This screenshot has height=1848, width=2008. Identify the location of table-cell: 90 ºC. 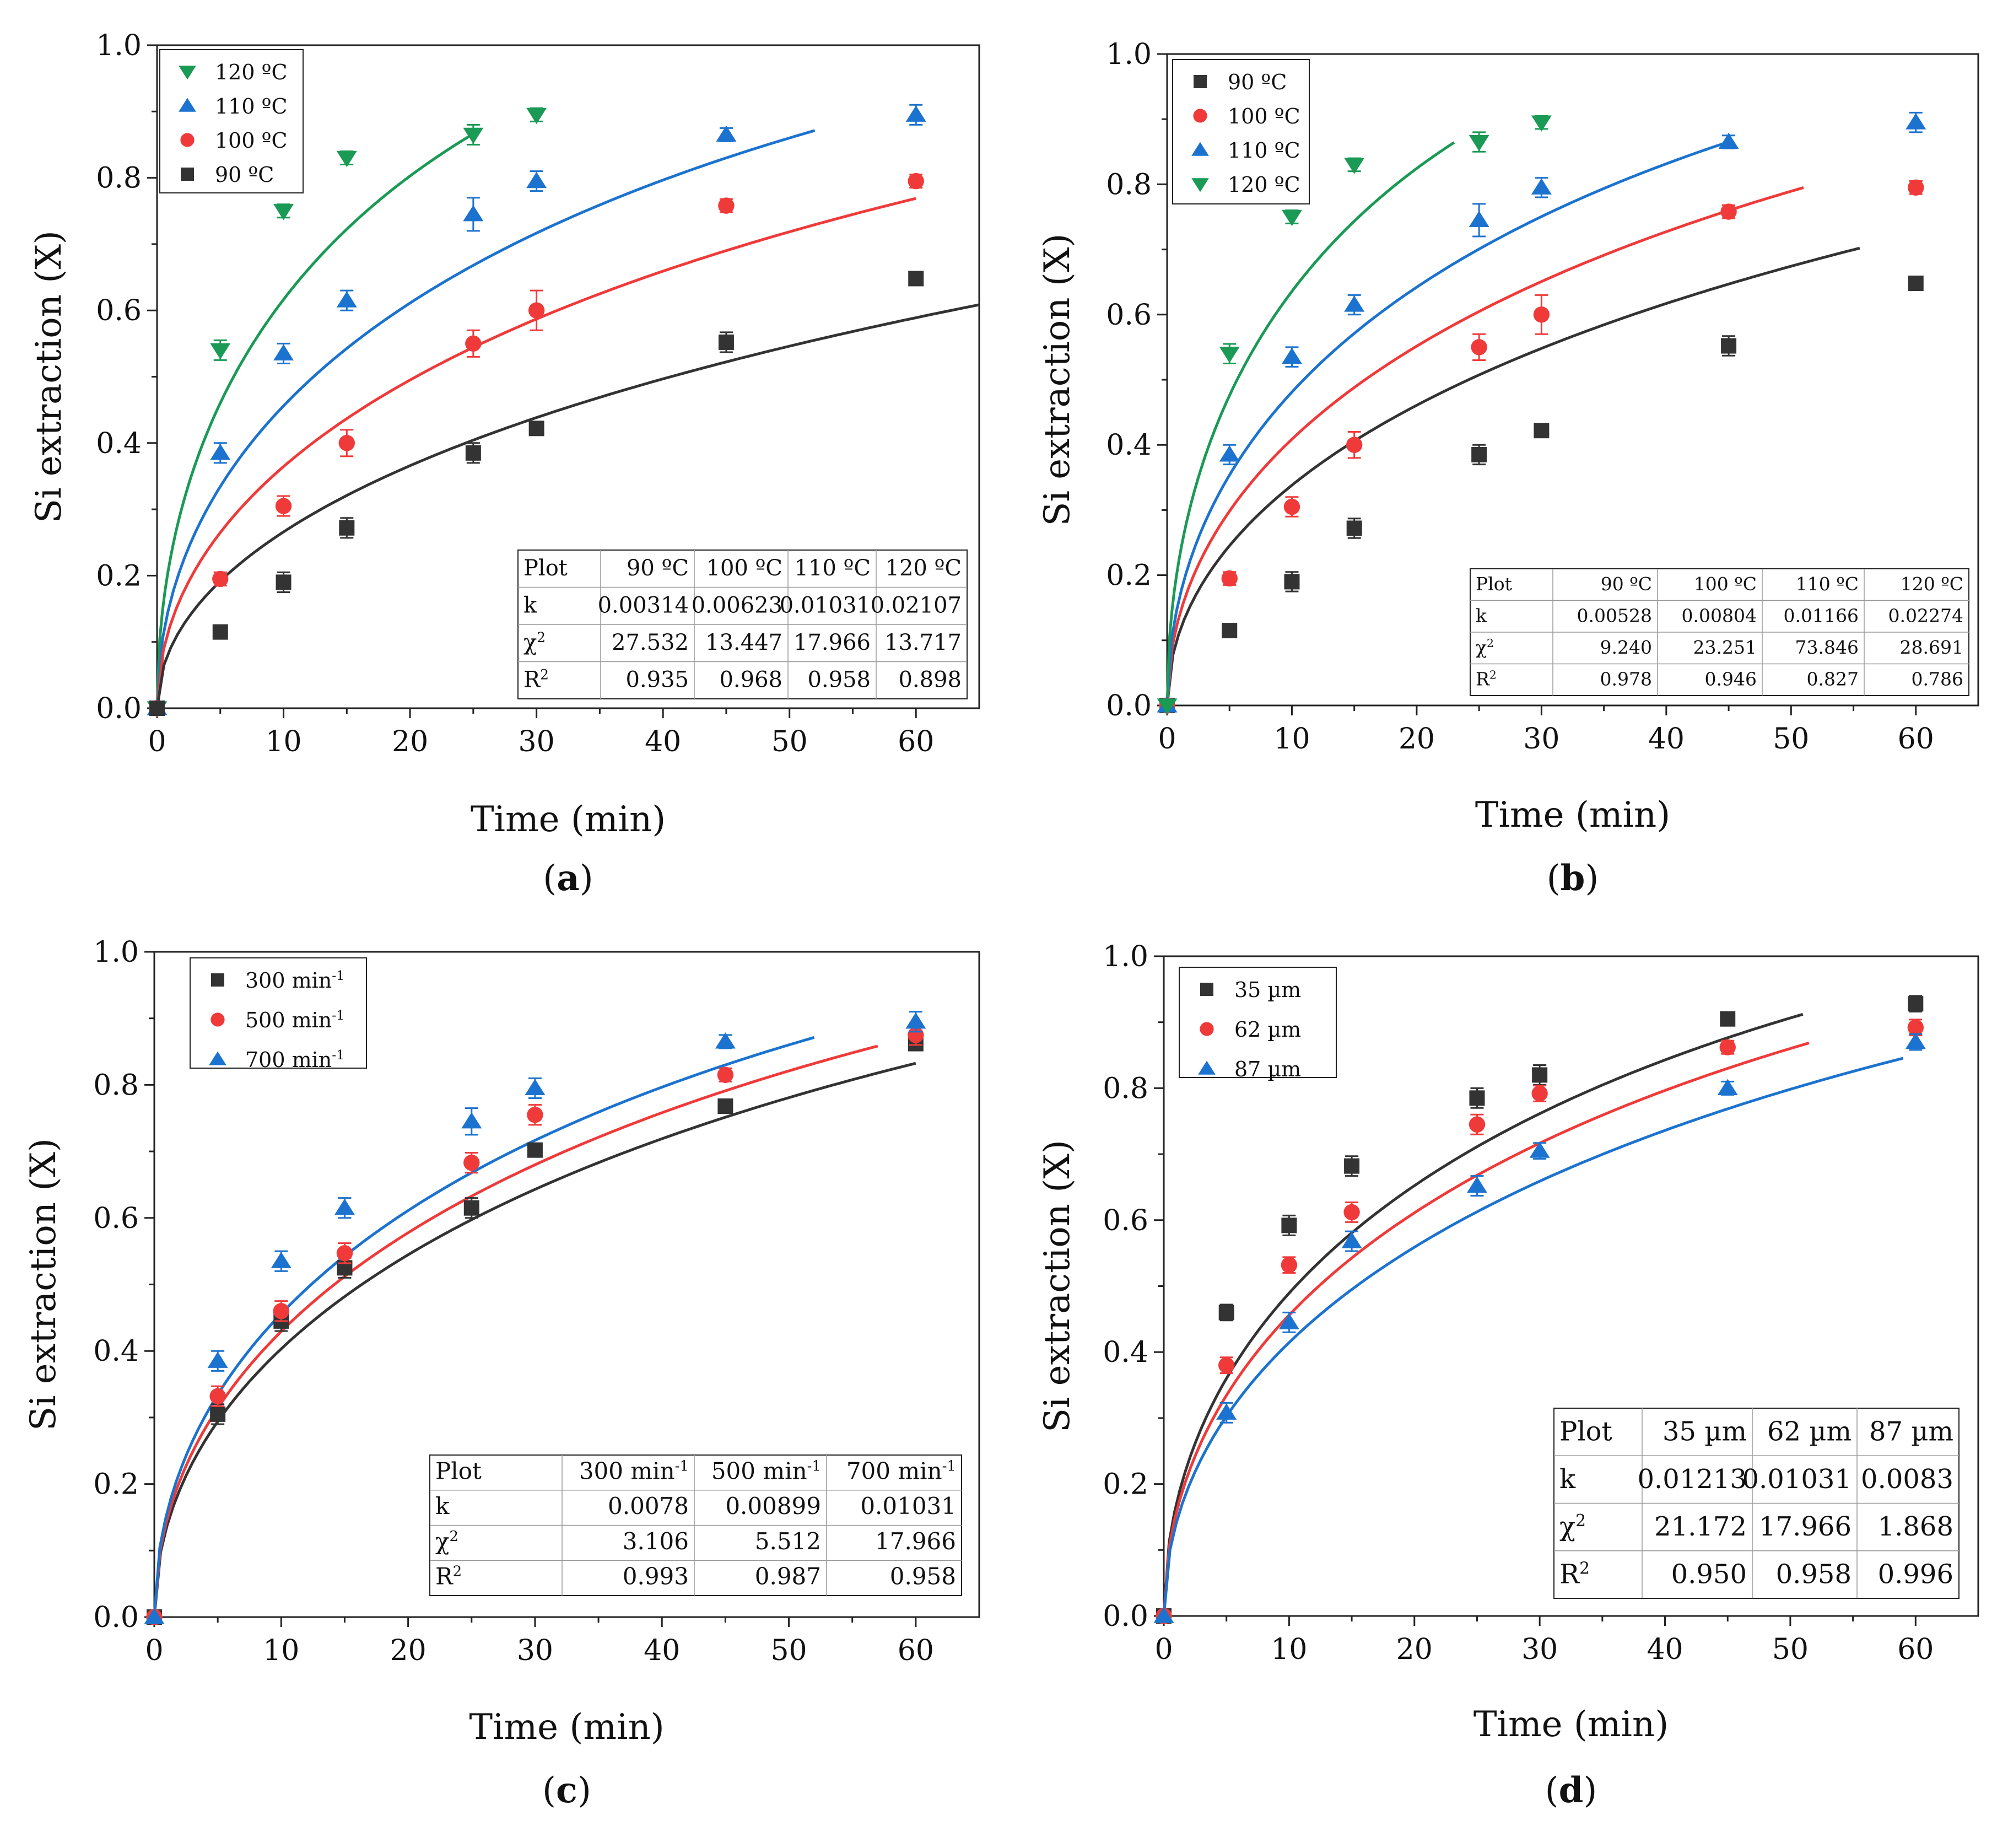
(658, 568).